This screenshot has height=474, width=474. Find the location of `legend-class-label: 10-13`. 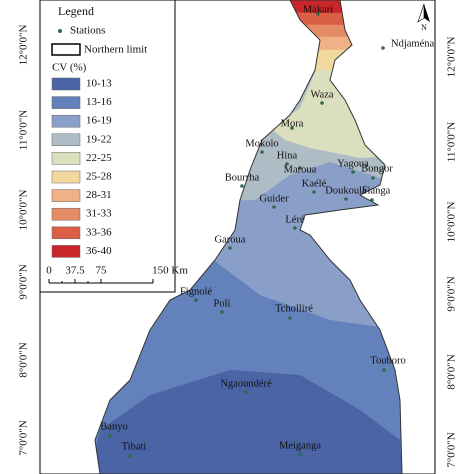

legend-class-label: 10-13 is located at coordinates (99, 84).